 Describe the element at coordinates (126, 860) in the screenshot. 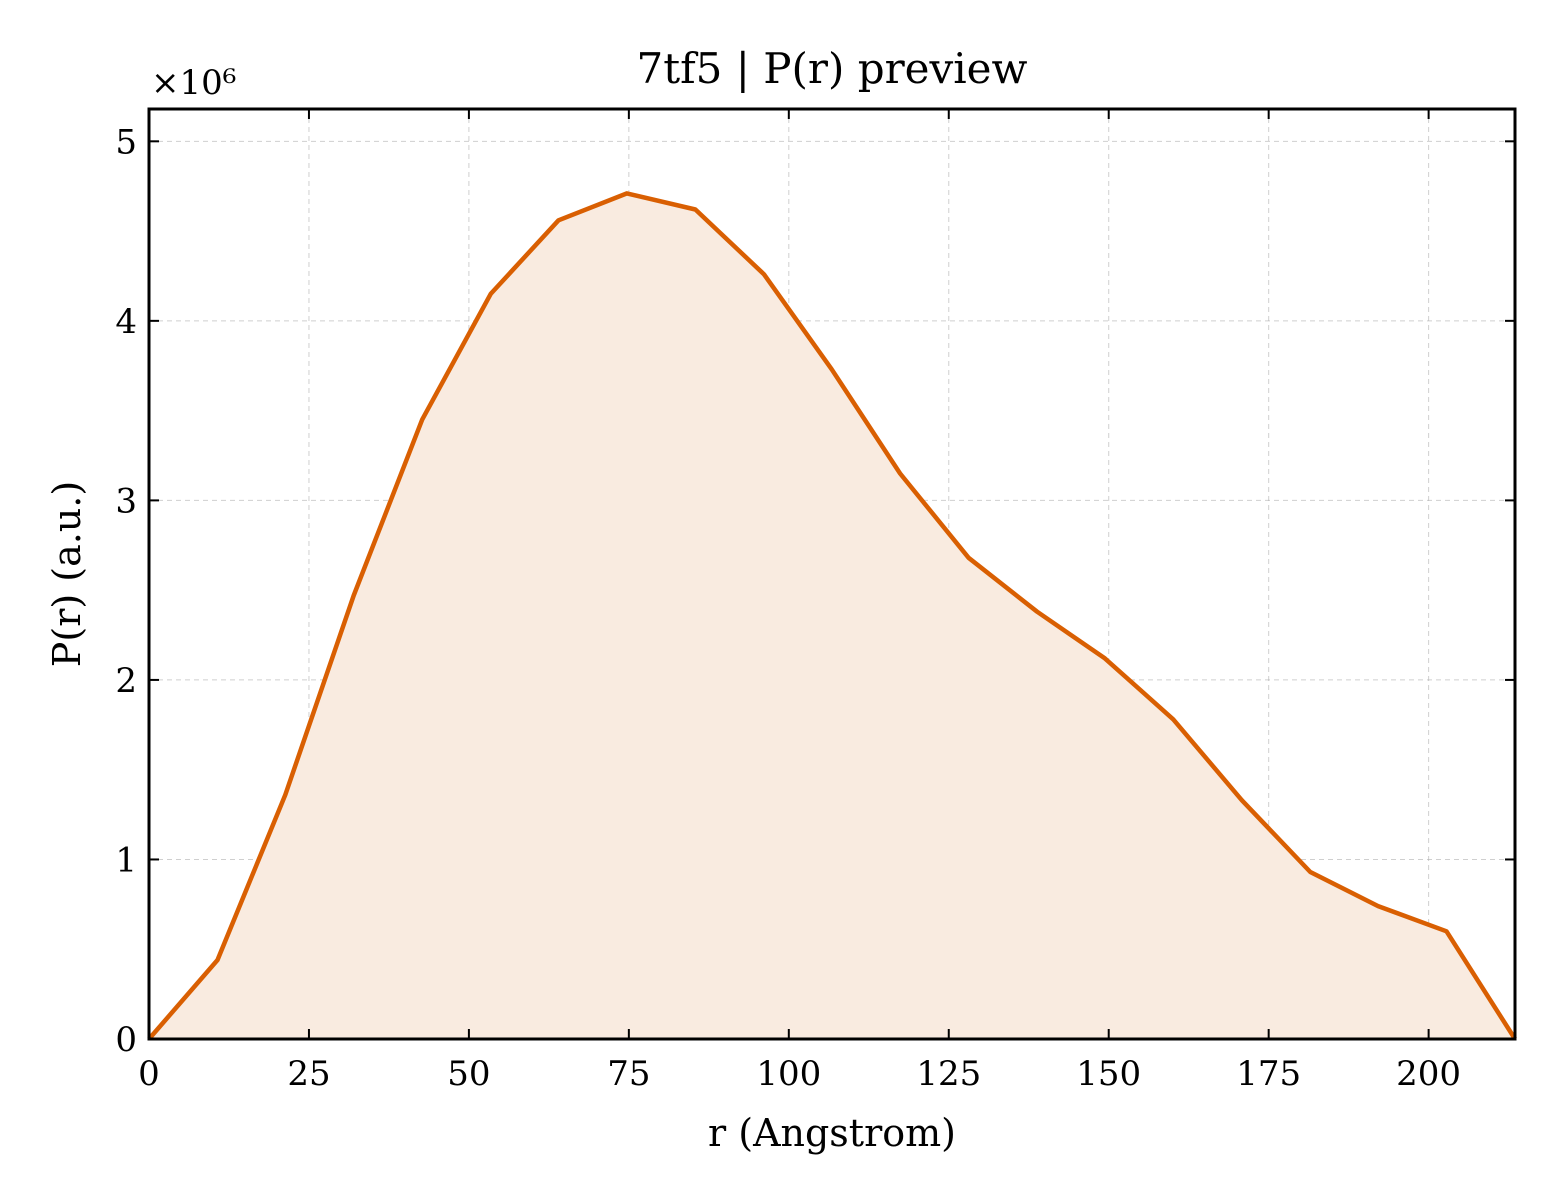

I see `y-tick-label: 1` at that location.